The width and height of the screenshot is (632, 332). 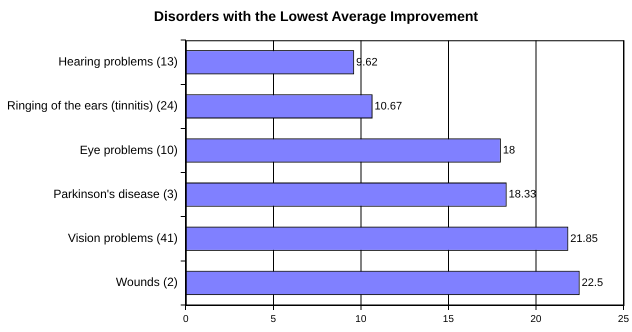 I want to click on data-label: 22.5, so click(x=593, y=282).